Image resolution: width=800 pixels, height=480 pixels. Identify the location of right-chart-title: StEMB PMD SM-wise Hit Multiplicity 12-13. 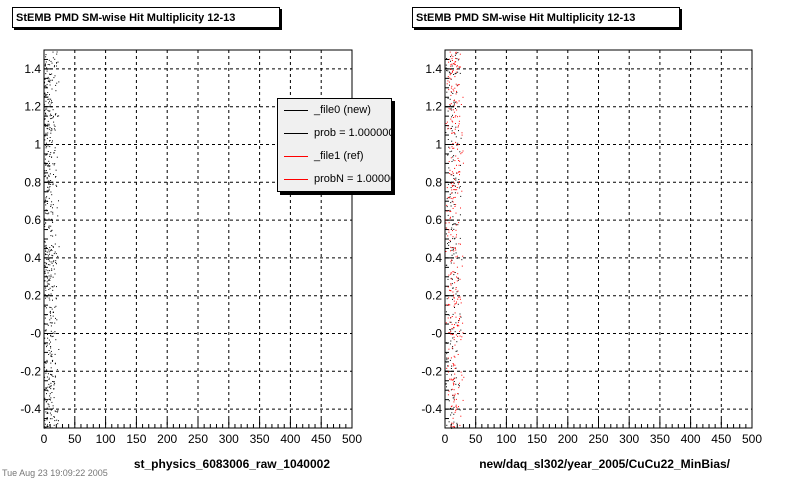
(546, 17).